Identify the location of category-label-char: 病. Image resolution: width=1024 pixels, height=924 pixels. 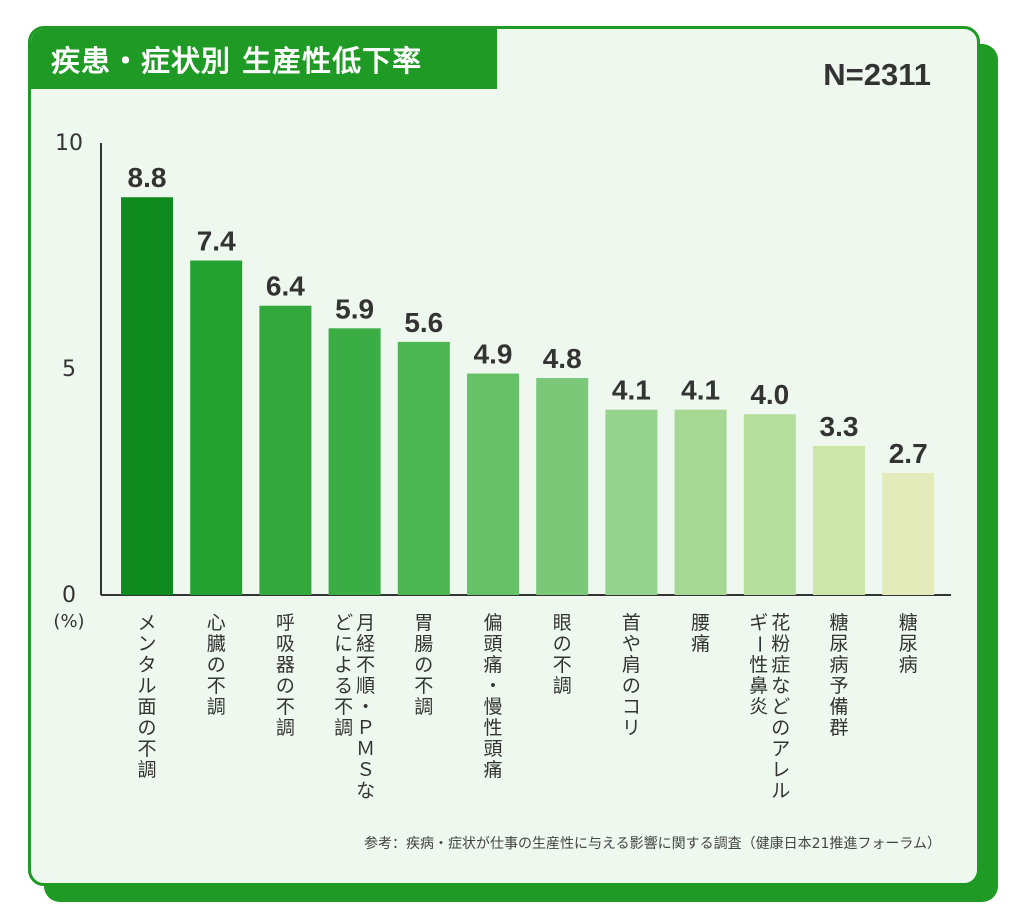
(908, 665).